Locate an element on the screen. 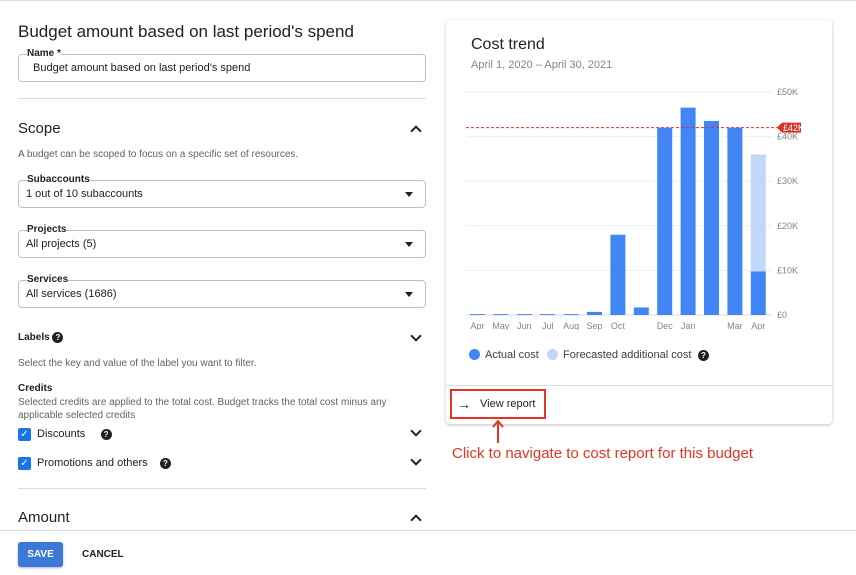 Image resolution: width=856 pixels, height=575 pixels. footer-bar: SAVE CANCEL is located at coordinates (428, 552).